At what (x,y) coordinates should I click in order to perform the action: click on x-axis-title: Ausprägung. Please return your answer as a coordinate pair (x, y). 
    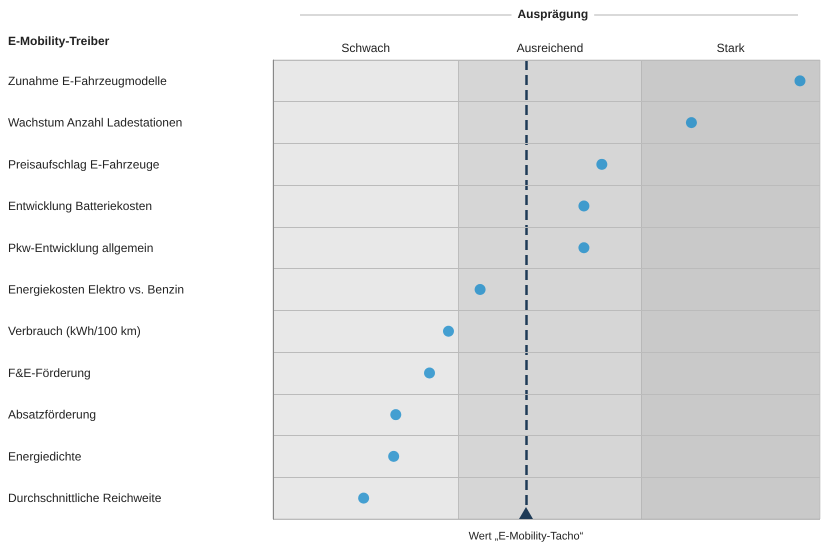
    Looking at the image, I should click on (553, 14).